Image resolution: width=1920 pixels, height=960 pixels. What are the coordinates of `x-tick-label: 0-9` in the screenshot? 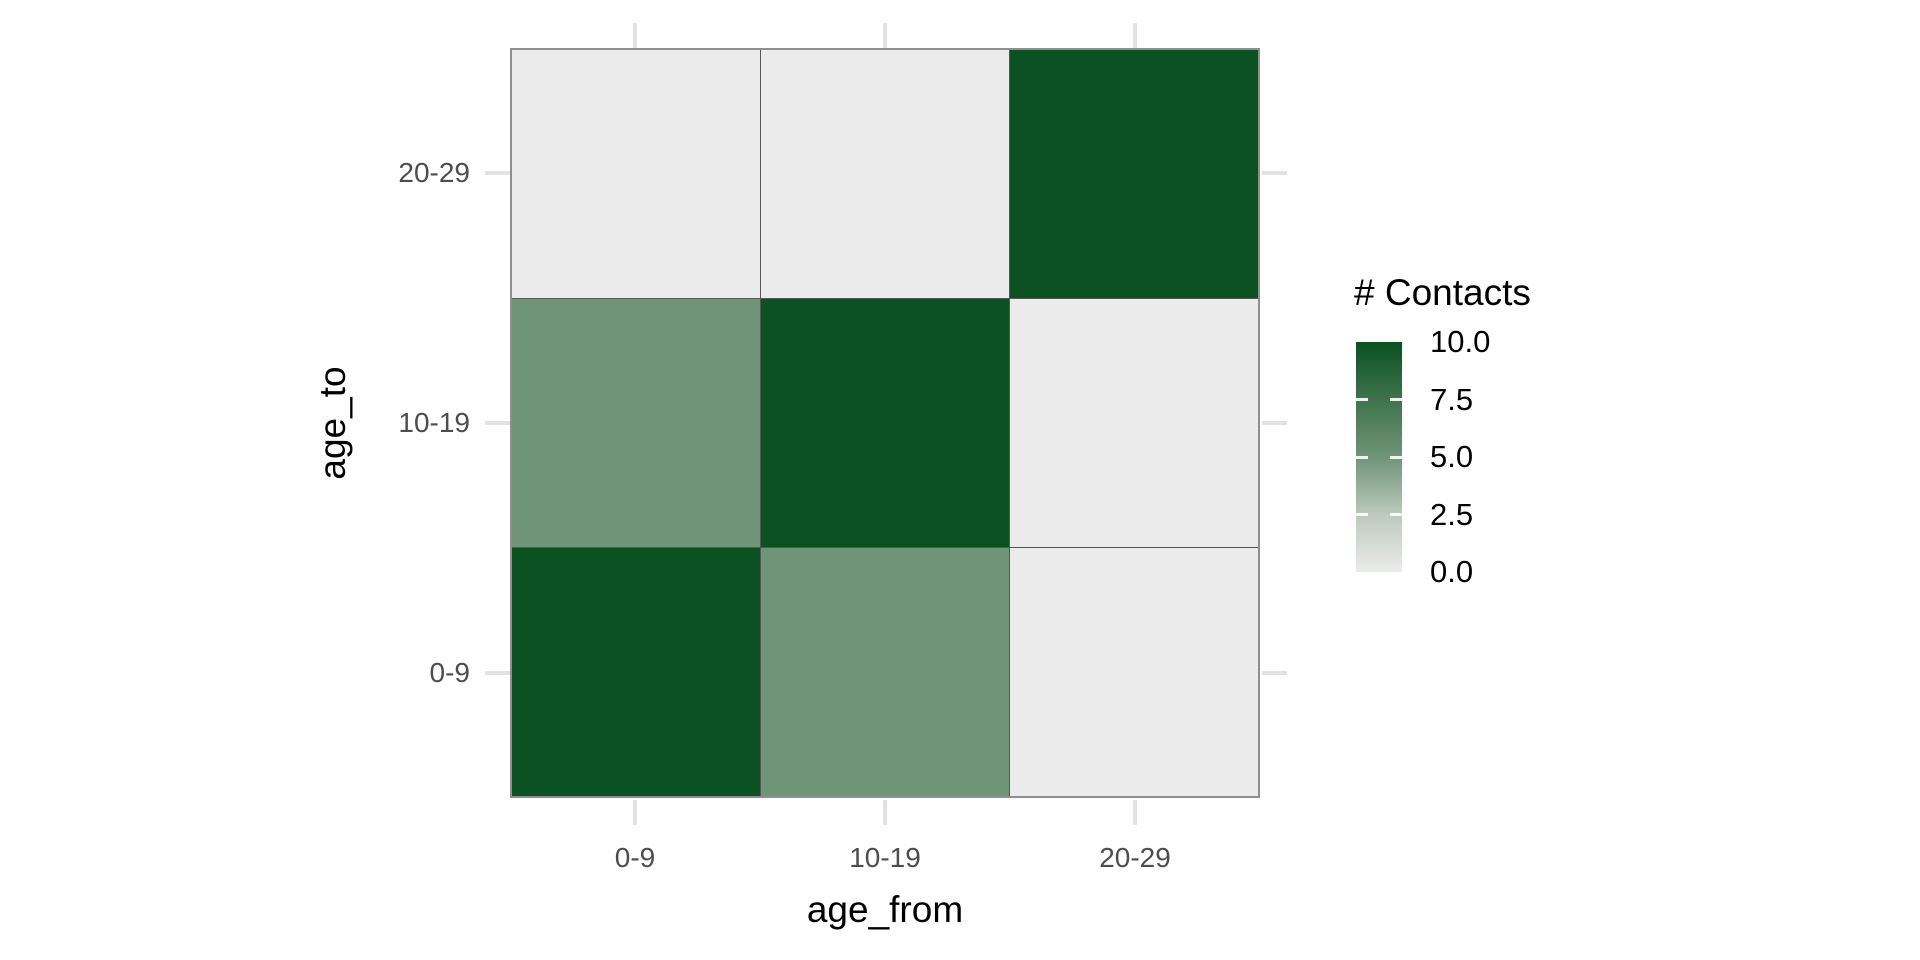 It's located at (635, 857).